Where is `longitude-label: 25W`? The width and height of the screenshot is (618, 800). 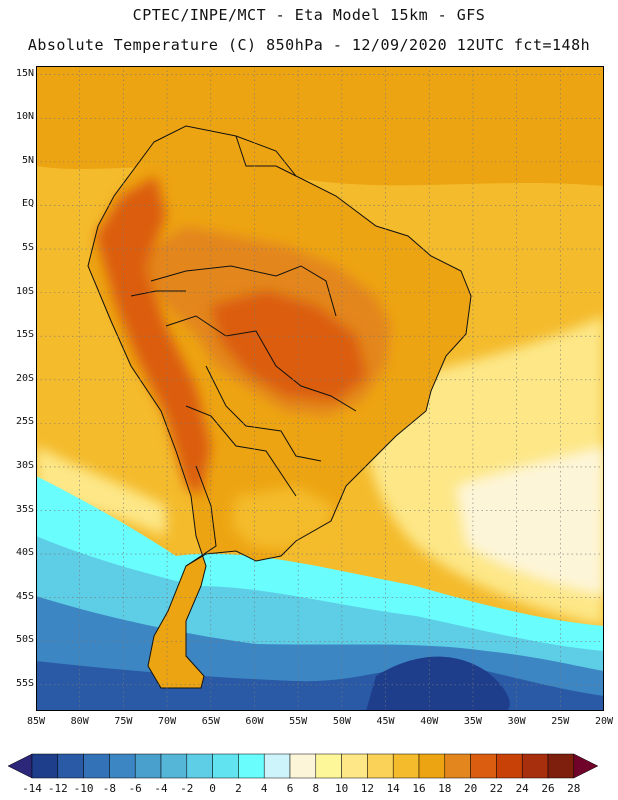 longitude-label: 25W is located at coordinates (560, 721).